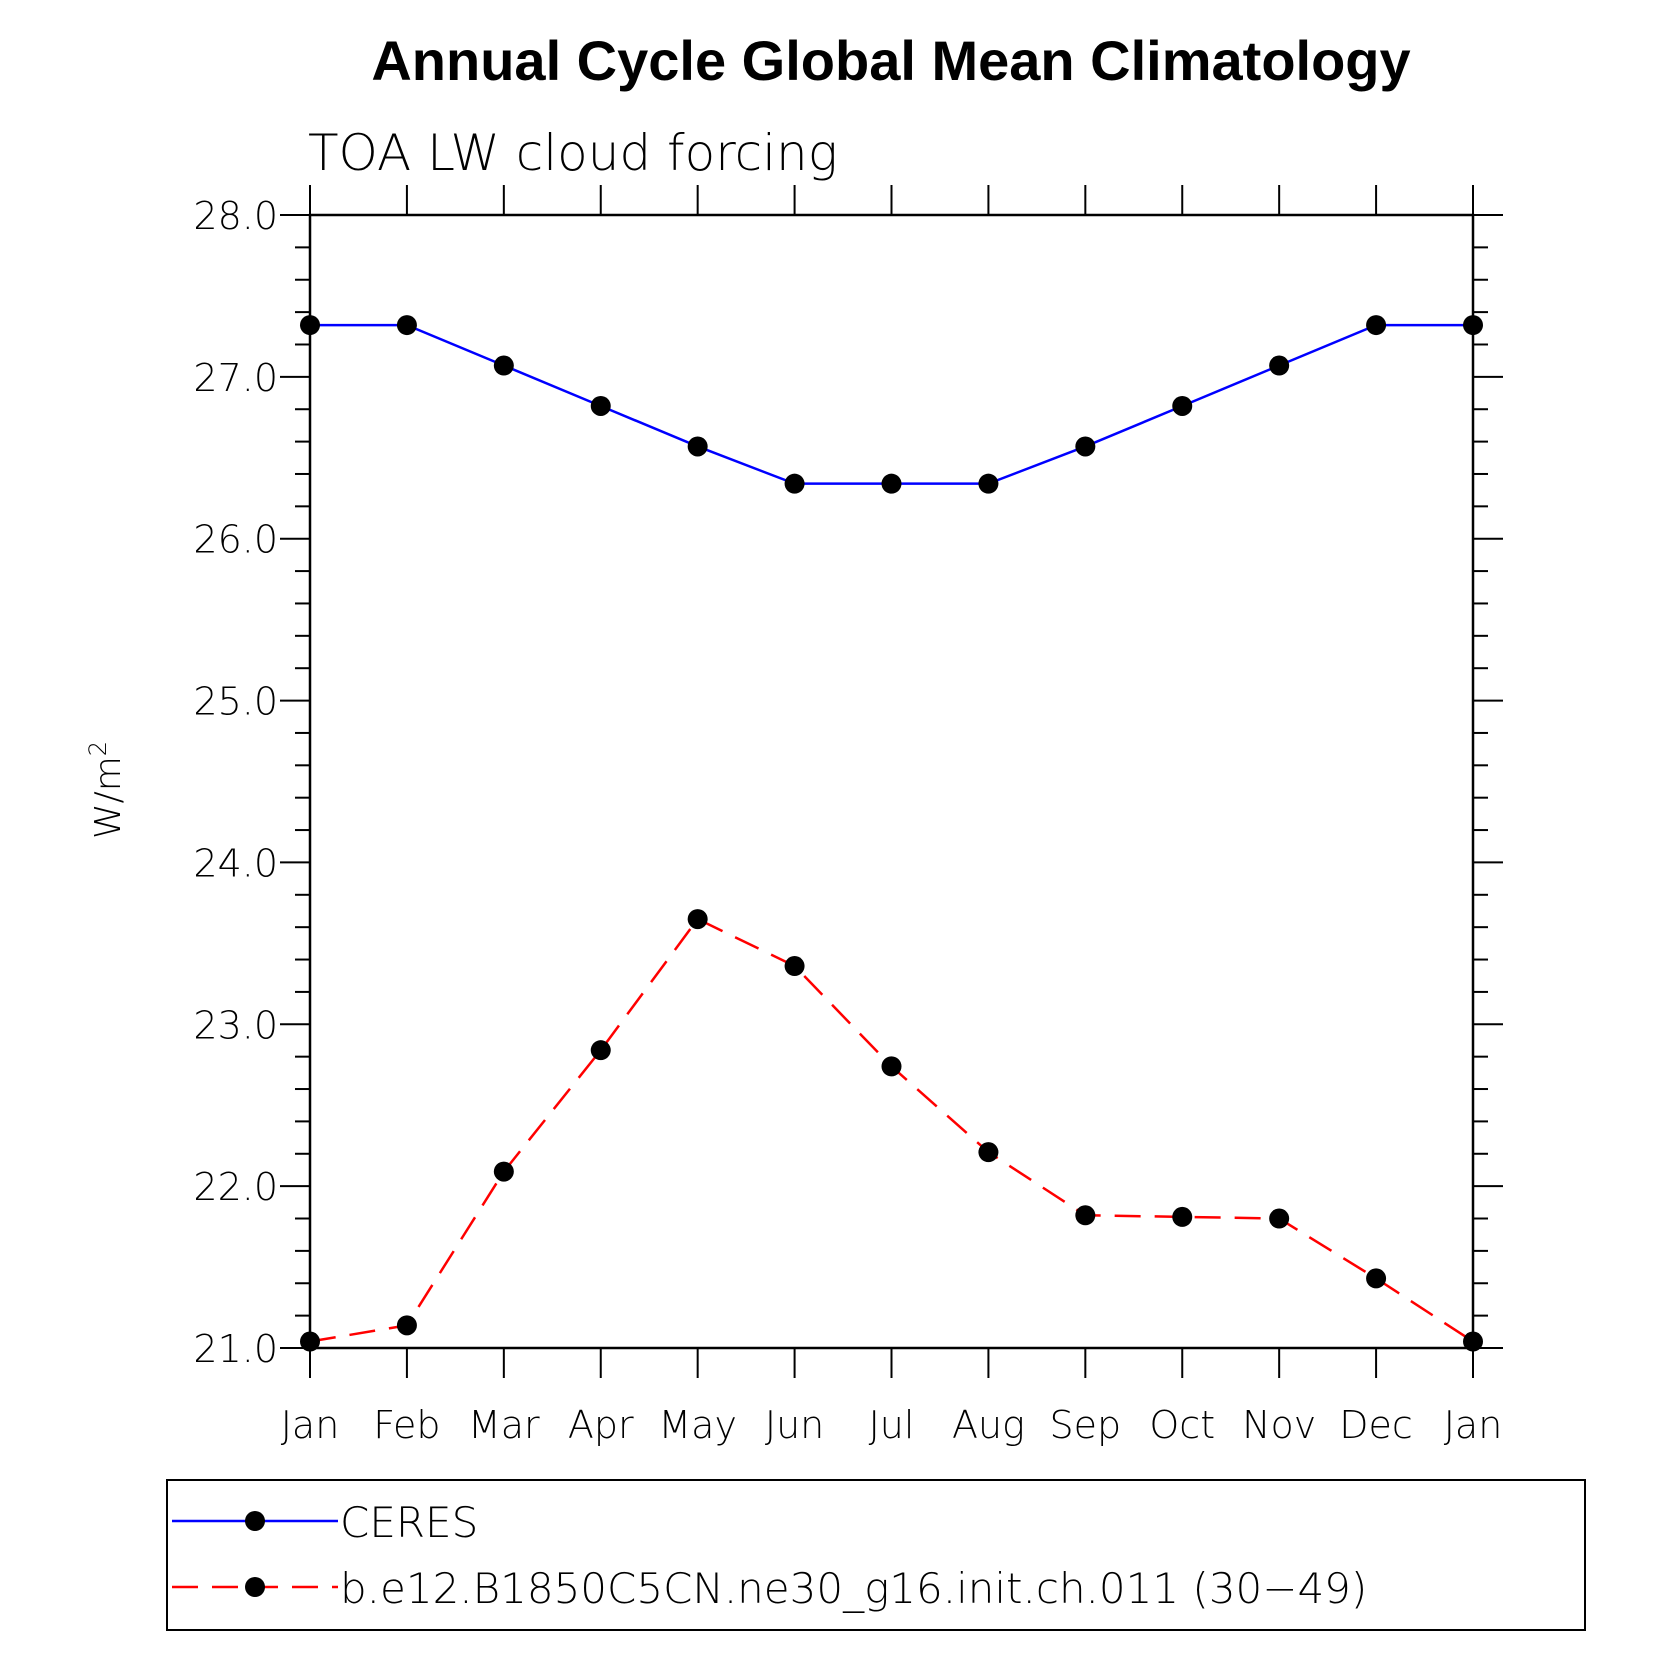  What do you see at coordinates (235, 216) in the screenshot?
I see `y-tick-label: 28.0` at bounding box center [235, 216].